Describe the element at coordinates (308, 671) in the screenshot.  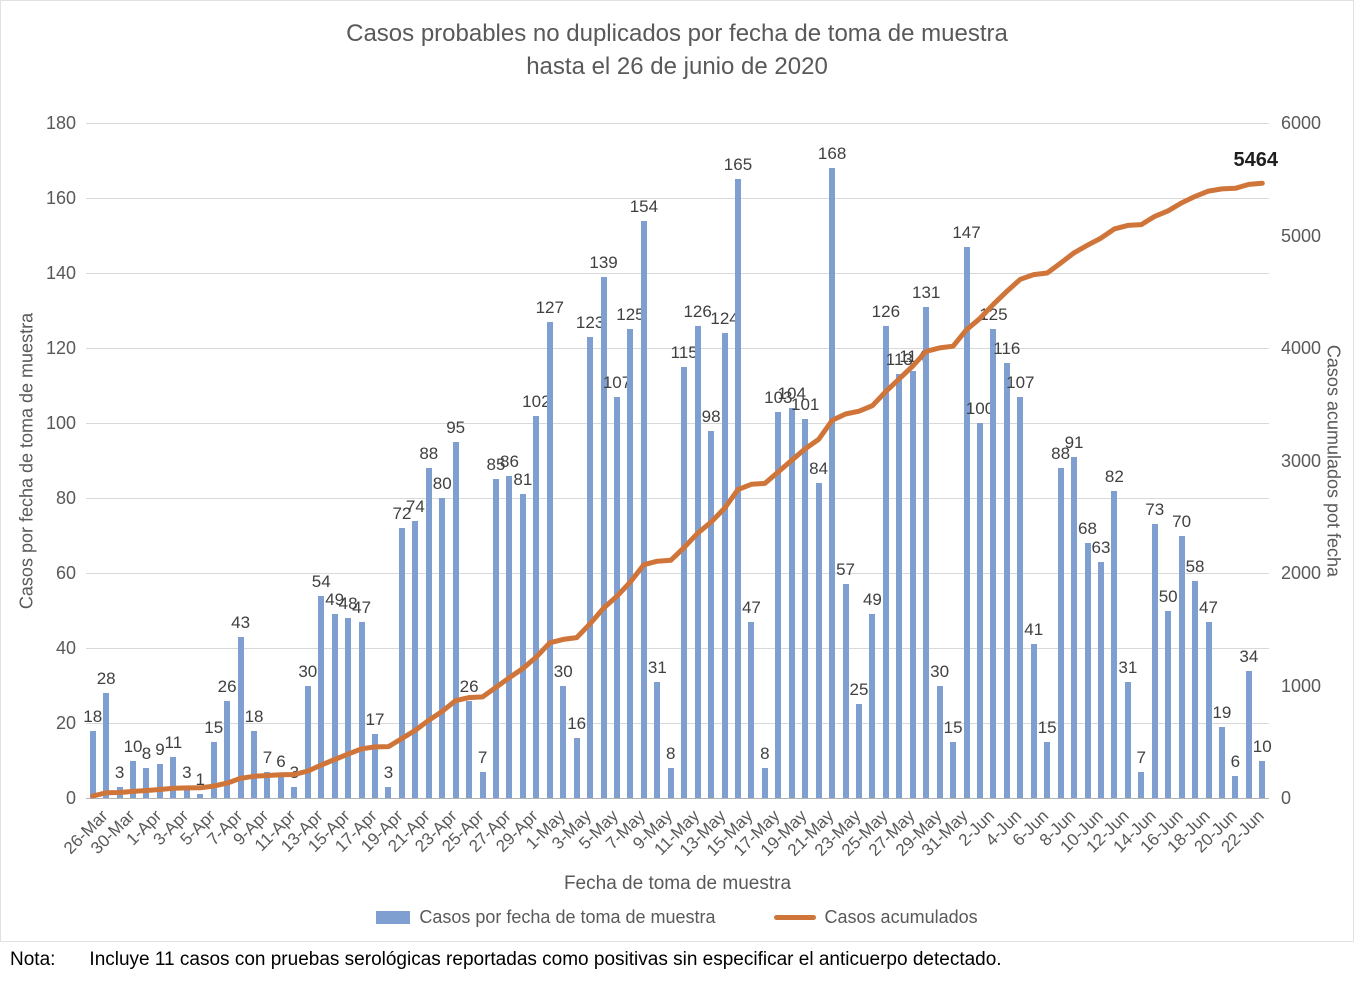
I see `bar-value-label: 30` at that location.